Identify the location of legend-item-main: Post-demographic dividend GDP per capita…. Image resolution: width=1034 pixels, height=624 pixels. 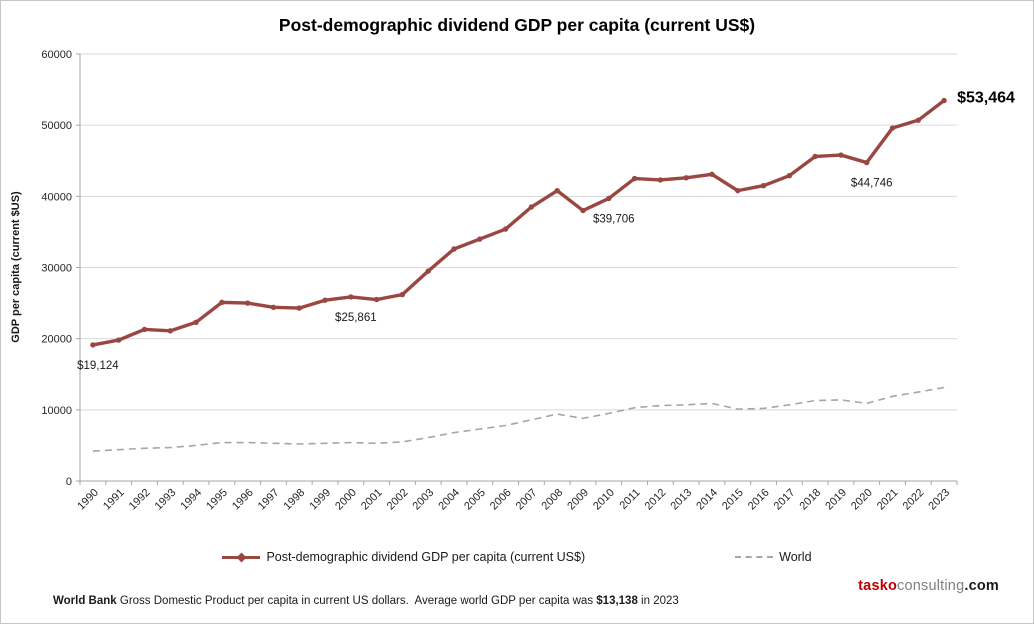
(403, 557).